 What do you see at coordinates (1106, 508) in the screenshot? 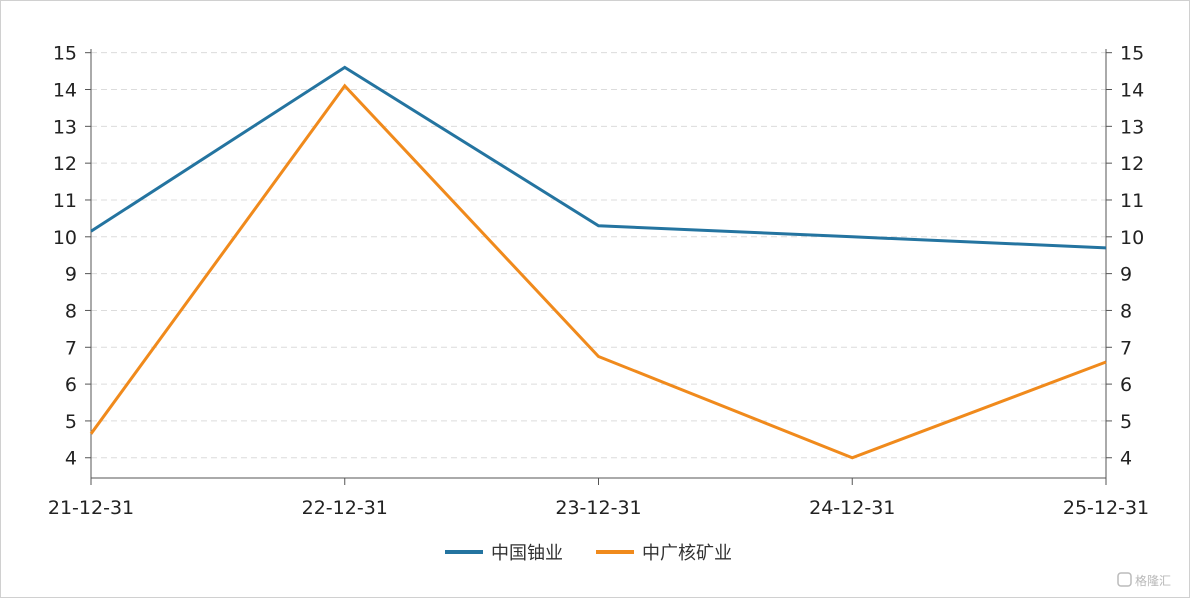
I see `x-tick-label: 25-12-31` at bounding box center [1106, 508].